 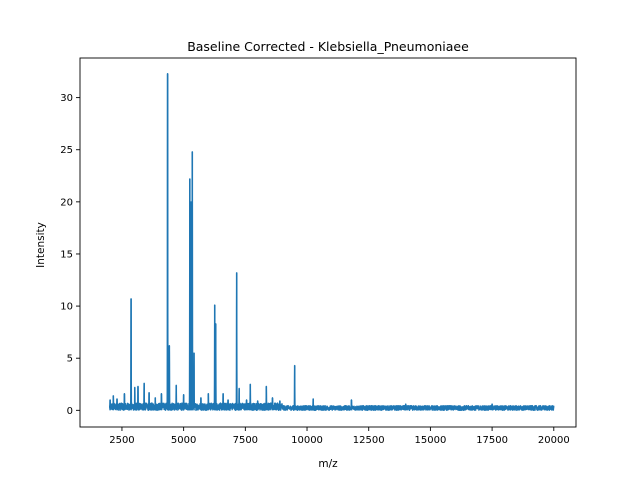 I want to click on x-tick-label: 10000, so click(x=307, y=440).